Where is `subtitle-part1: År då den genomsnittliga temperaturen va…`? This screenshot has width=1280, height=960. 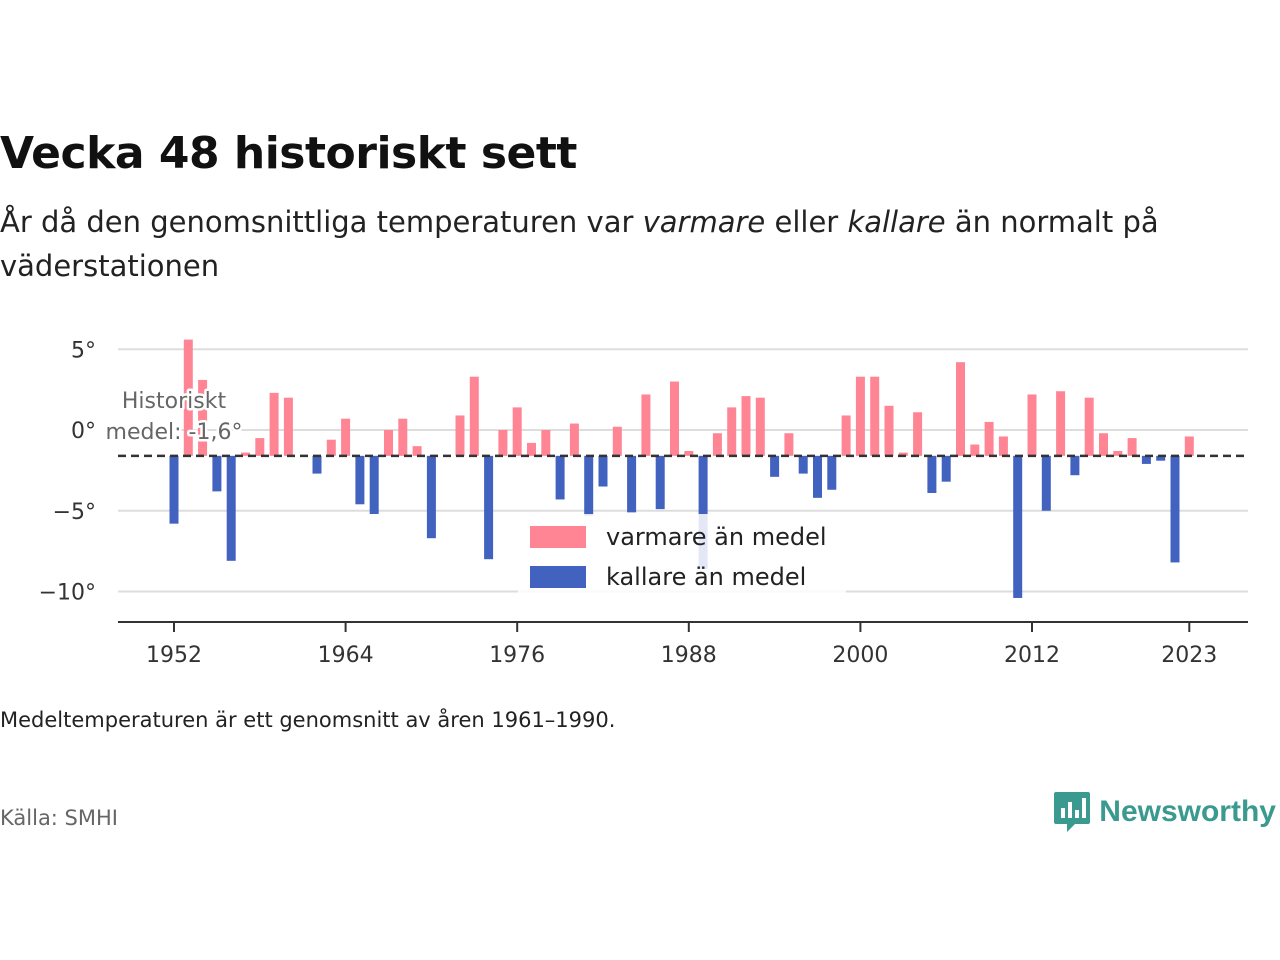 subtitle-part1: År då den genomsnittliga temperaturen va… is located at coordinates (321, 222).